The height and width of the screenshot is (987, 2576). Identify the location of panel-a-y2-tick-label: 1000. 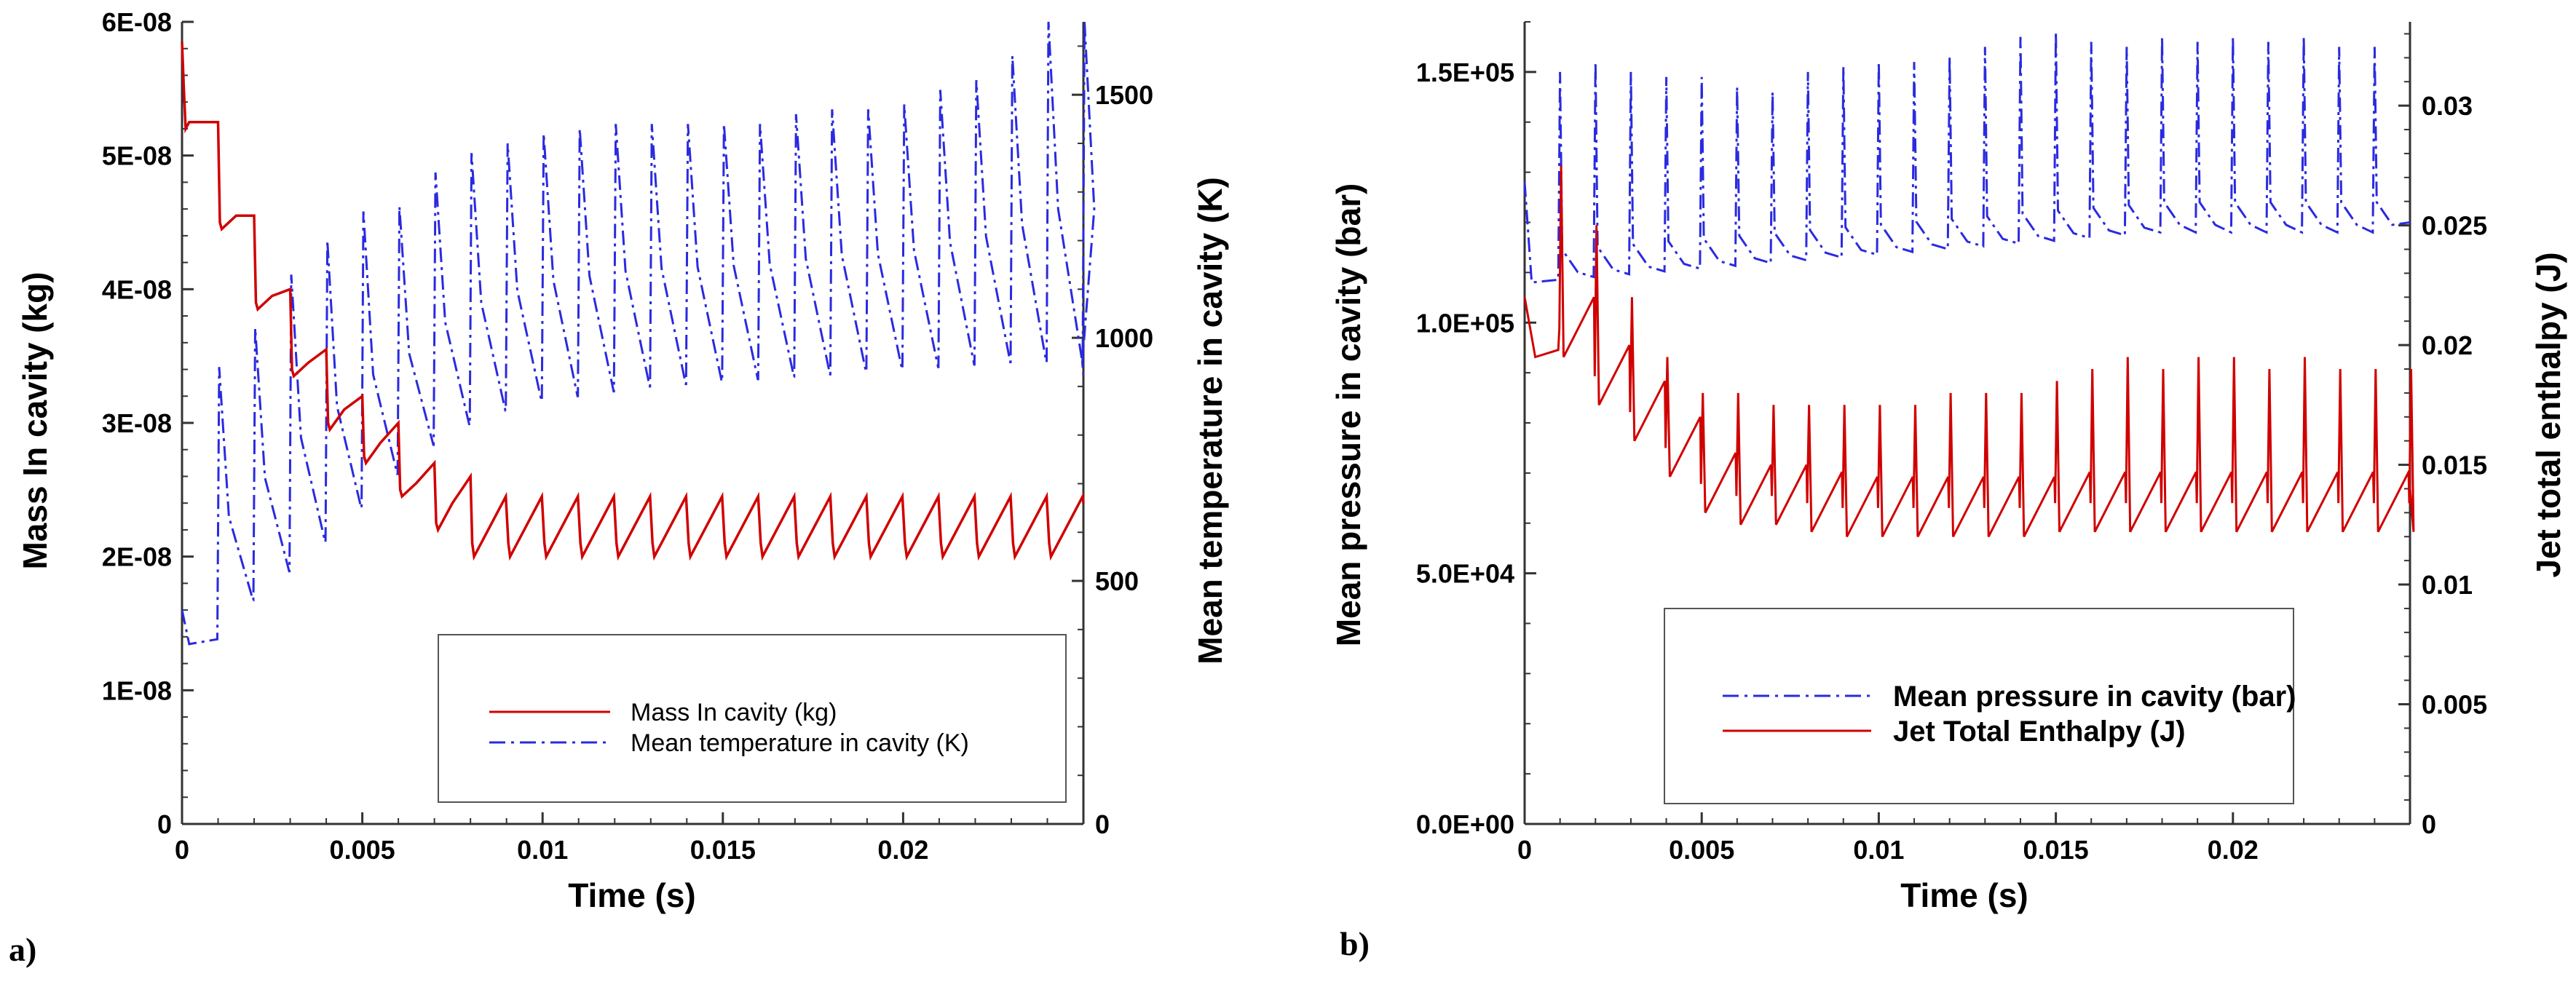
(1124, 338).